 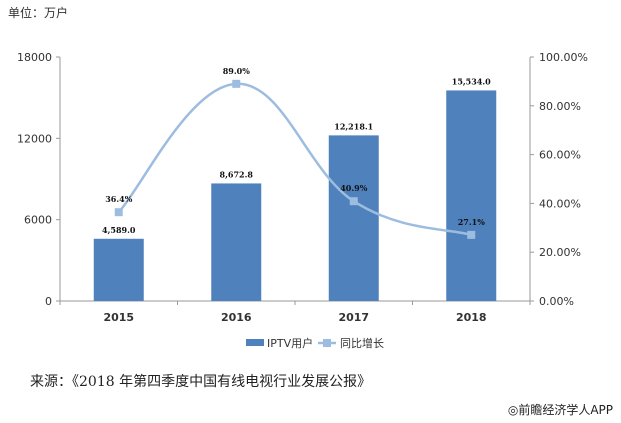 What do you see at coordinates (237, 174) in the screenshot?
I see `bar-value-label: 8,672.8` at bounding box center [237, 174].